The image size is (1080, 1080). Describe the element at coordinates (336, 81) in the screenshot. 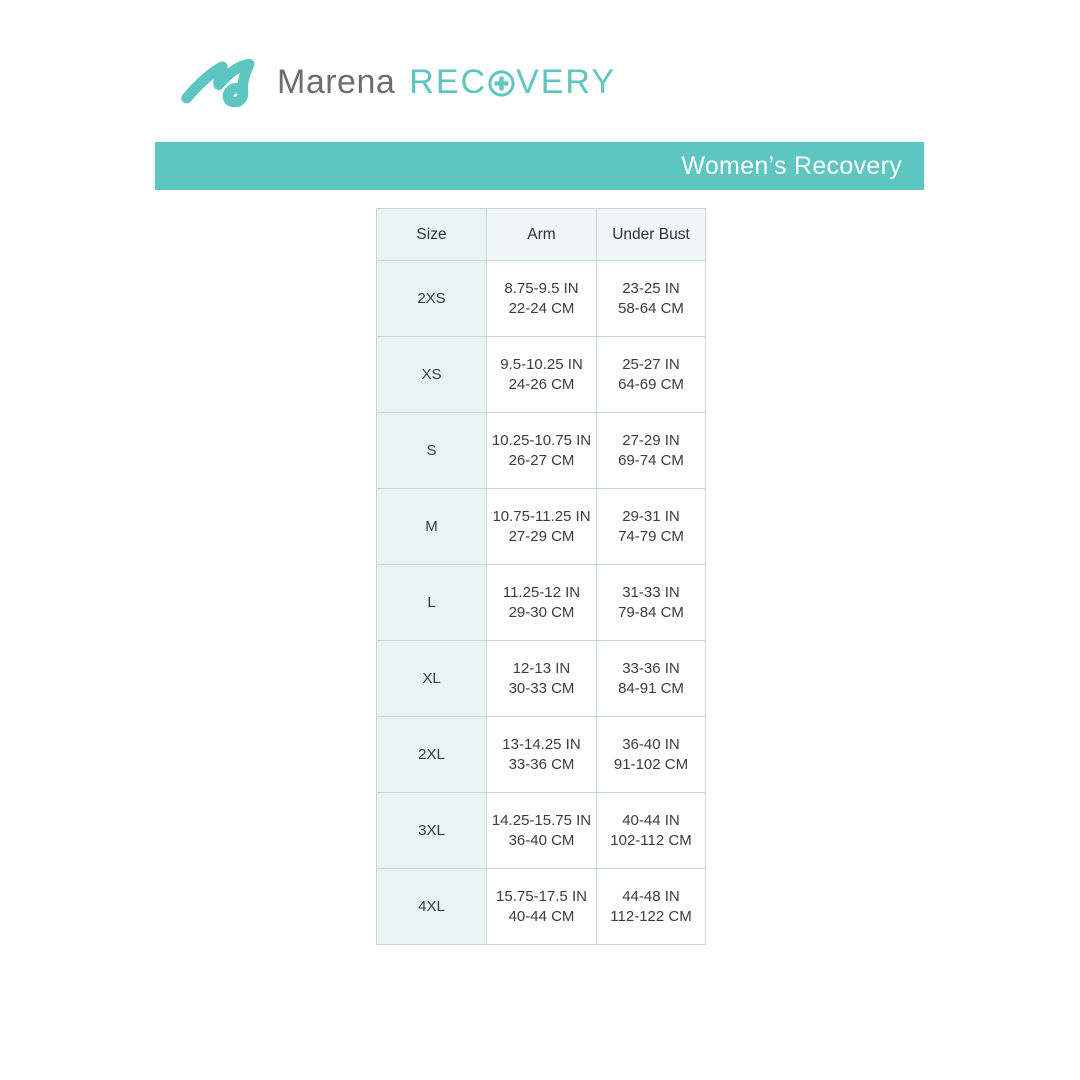

I see `brand-name-text: Marena` at that location.